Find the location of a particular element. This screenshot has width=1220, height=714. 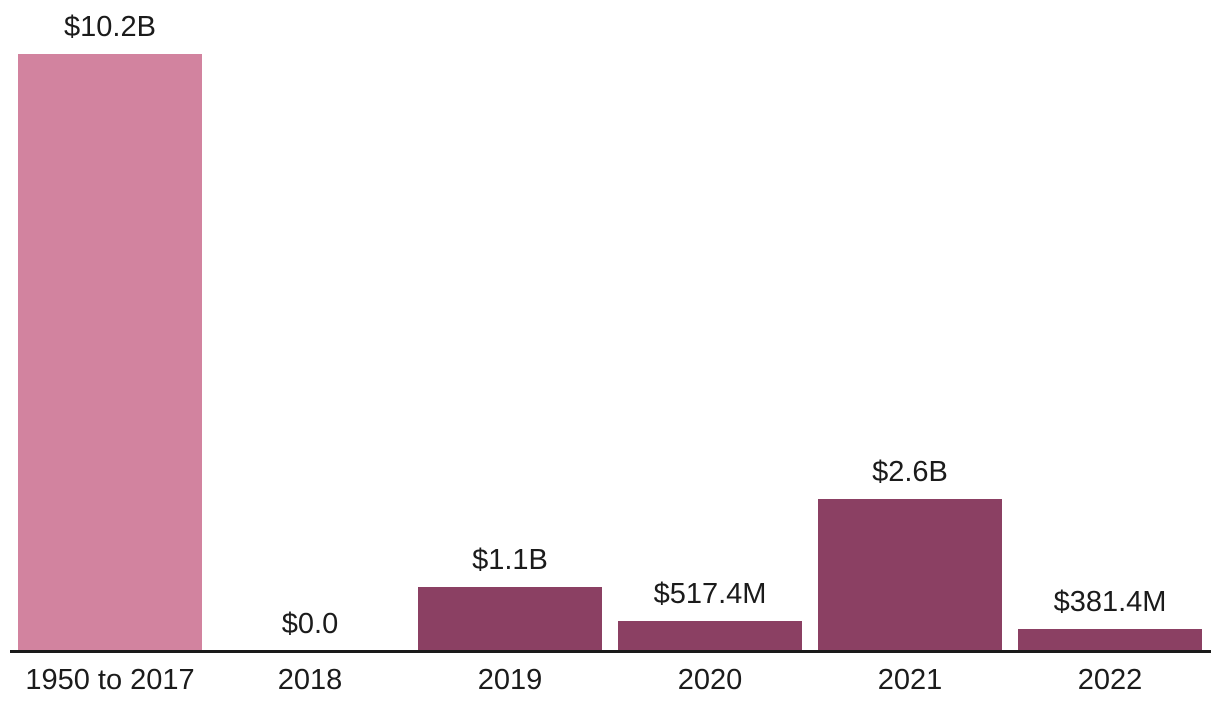

bar-value-label: $1.1B is located at coordinates (510, 560).